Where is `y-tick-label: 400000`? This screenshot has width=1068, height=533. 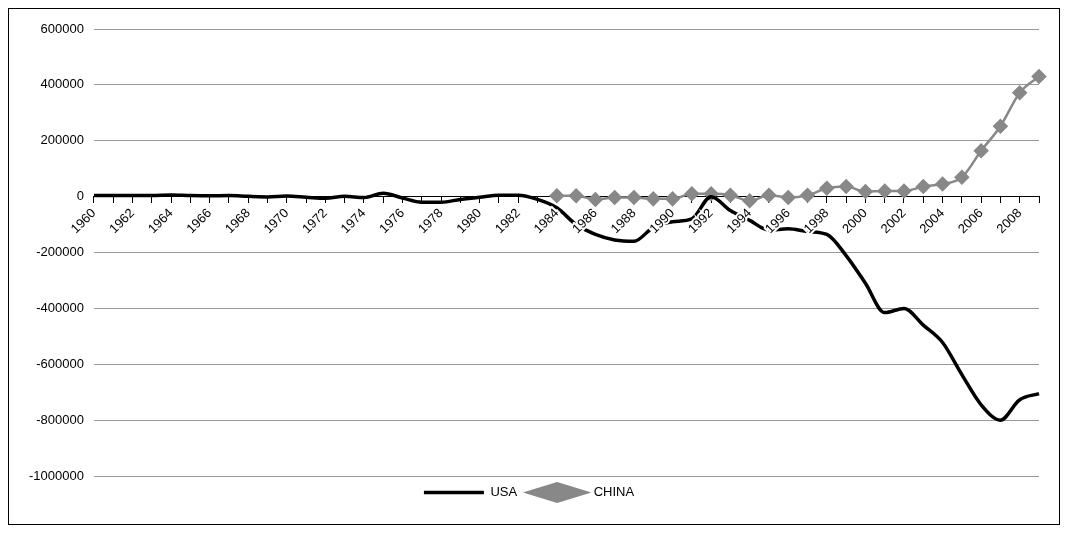
y-tick-label: 400000 is located at coordinates (62, 84).